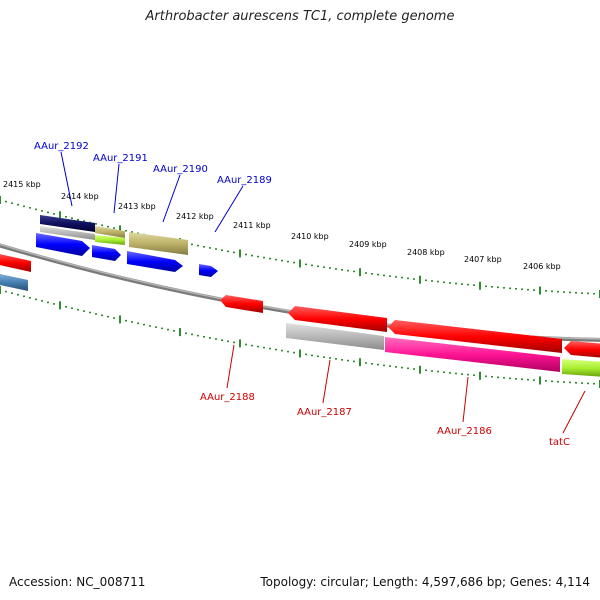 Image resolution: width=600 pixels, height=600 pixels. What do you see at coordinates (67, 233) in the screenshot?
I see `gene-grey-outer` at bounding box center [67, 233].